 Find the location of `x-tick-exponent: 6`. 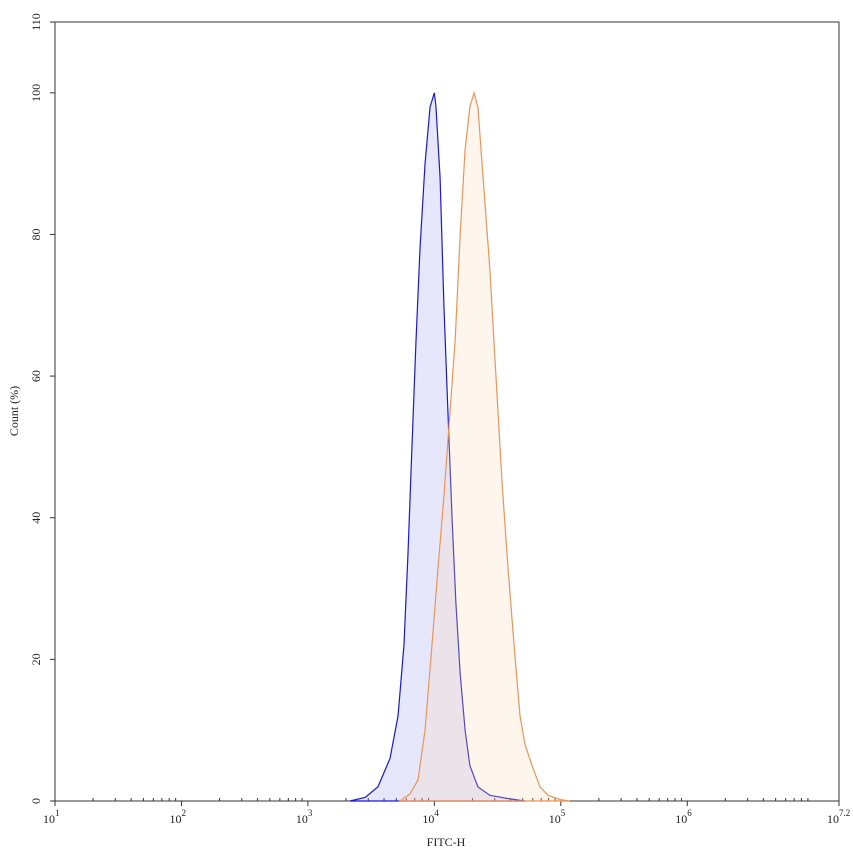

x-tick-exponent: 6 is located at coordinates (689, 813).